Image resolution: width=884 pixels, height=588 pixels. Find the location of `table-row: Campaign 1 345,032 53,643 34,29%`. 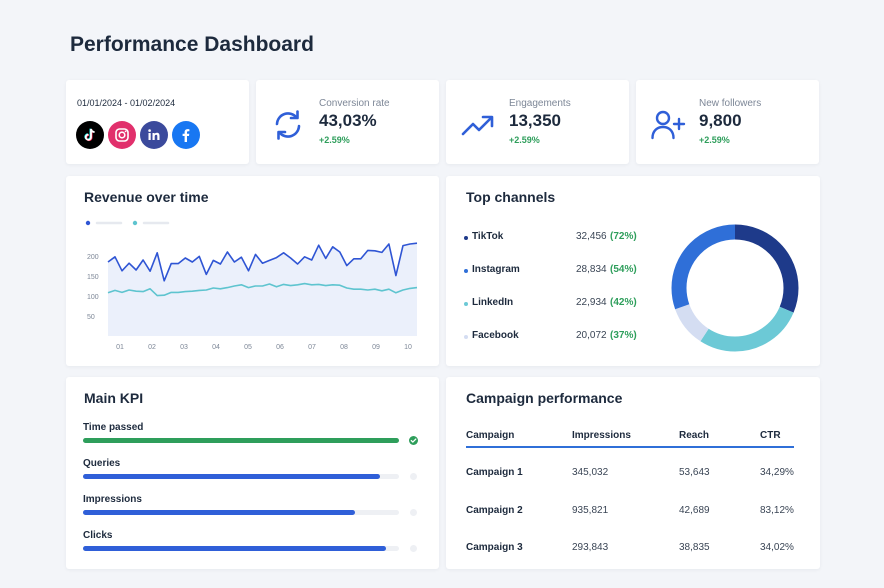

table-row: Campaign 1 345,032 53,643 34,29% is located at coordinates (631, 474).